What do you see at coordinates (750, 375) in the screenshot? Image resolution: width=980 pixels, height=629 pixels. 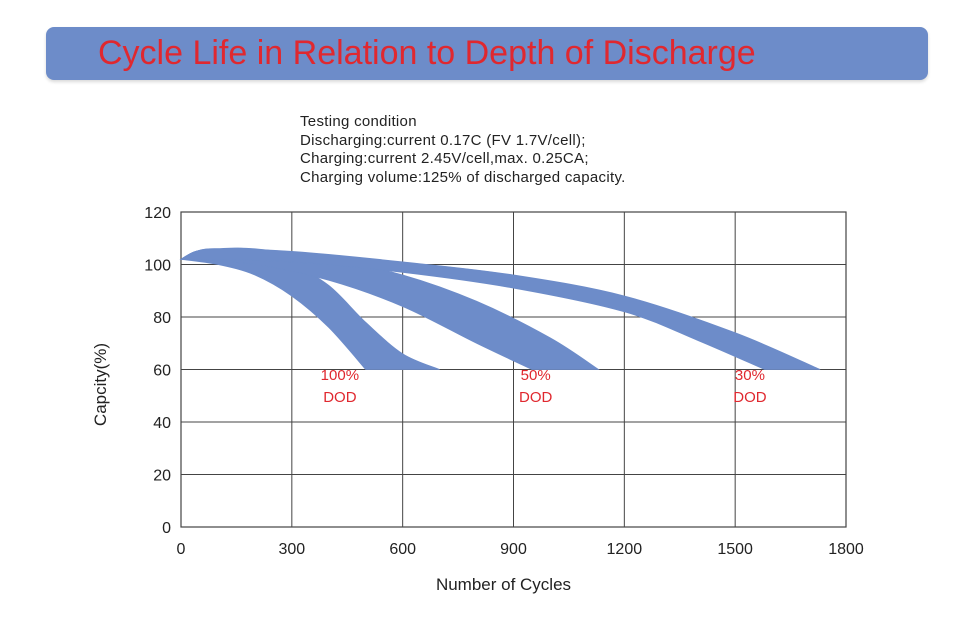 I see `band-label-2-0: 30%` at bounding box center [750, 375].